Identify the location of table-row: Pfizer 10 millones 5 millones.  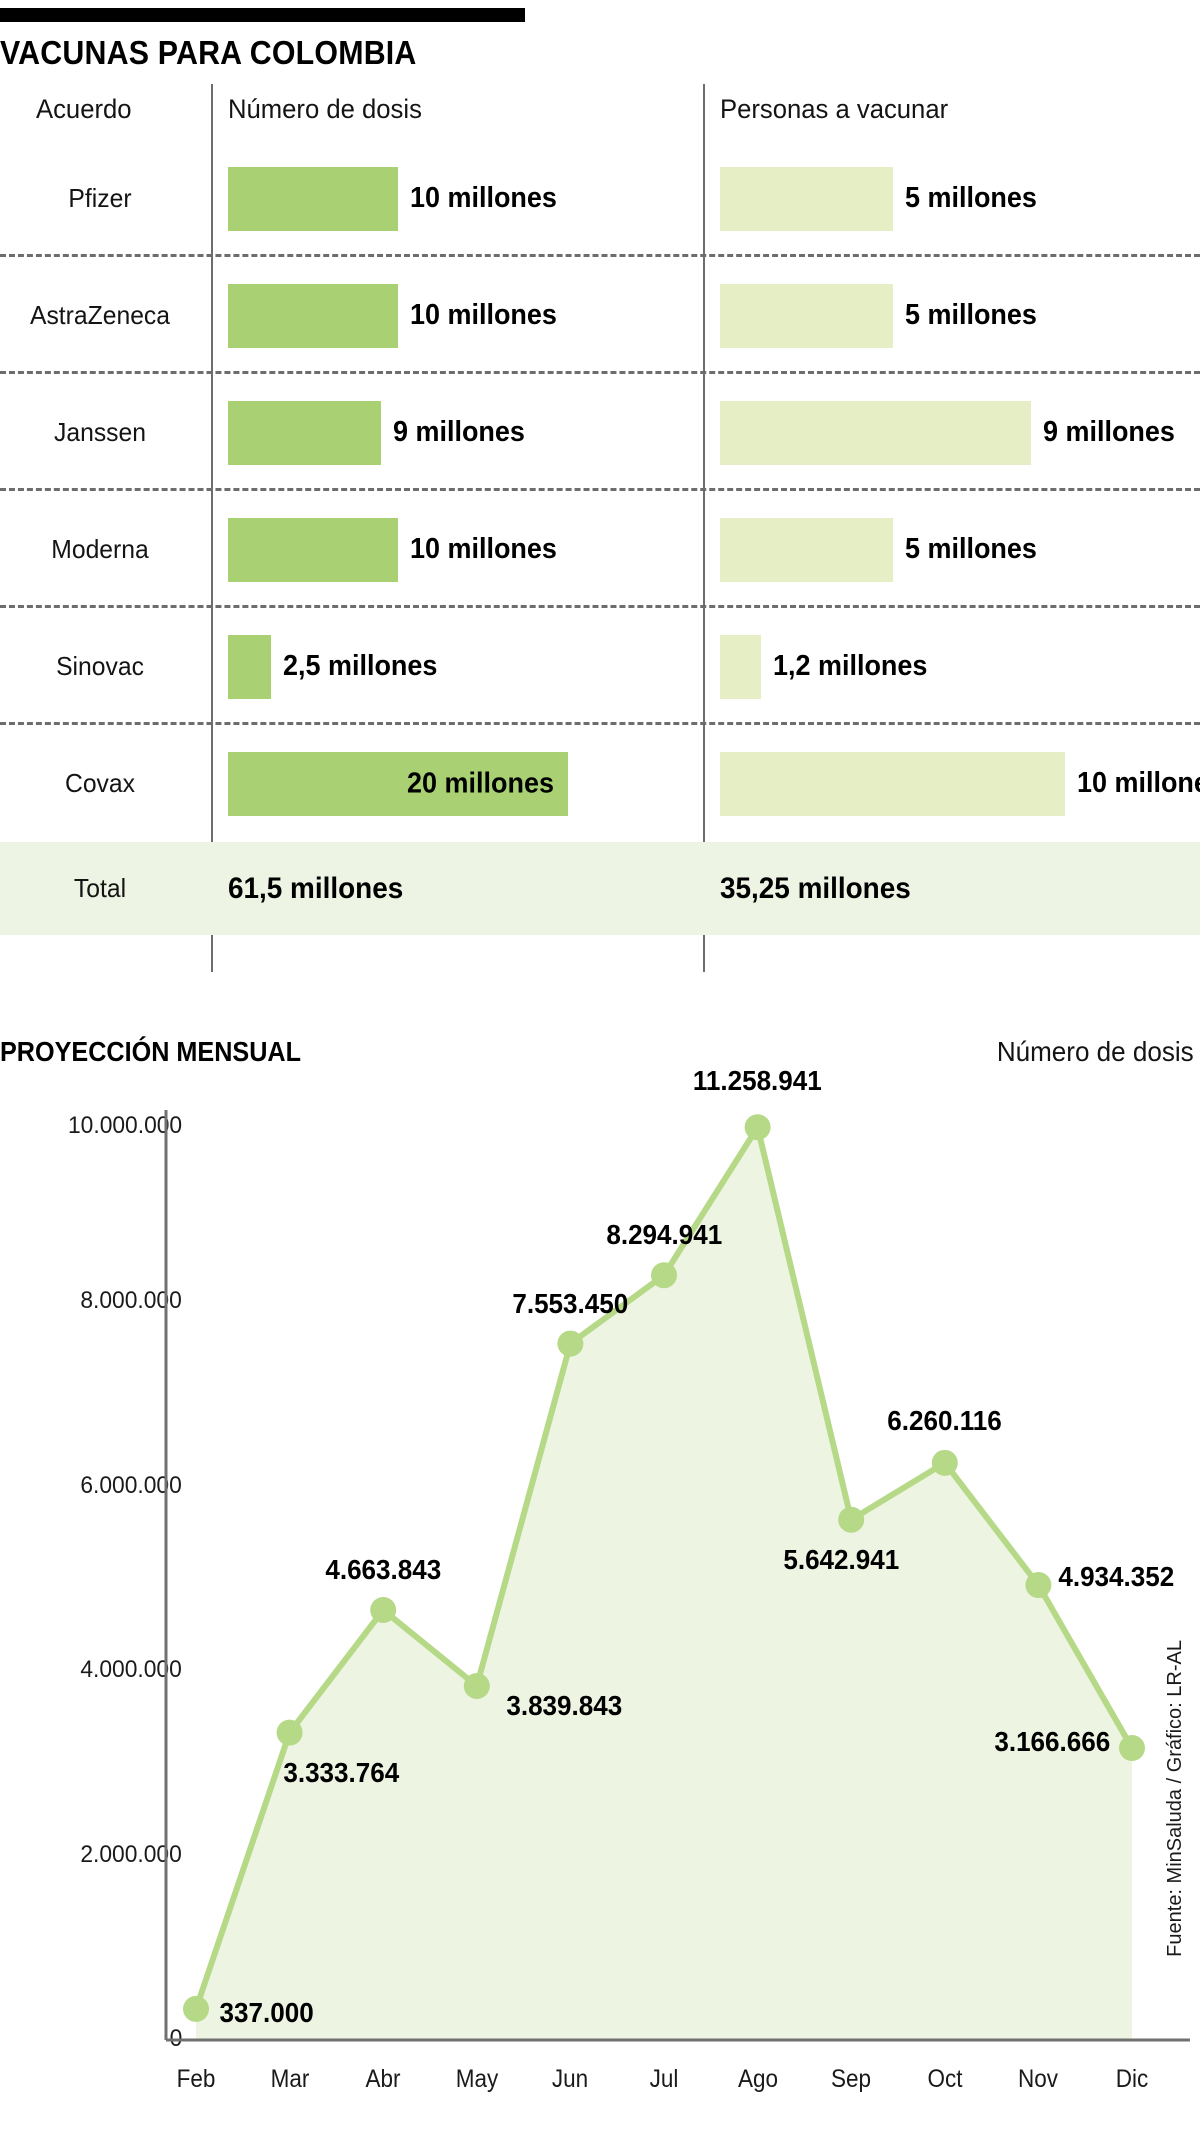
(600, 198).